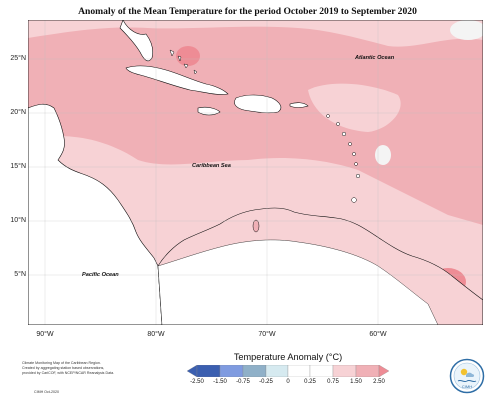  What do you see at coordinates (267, 334) in the screenshot?
I see `lon-label-70w: 70°W` at bounding box center [267, 334].